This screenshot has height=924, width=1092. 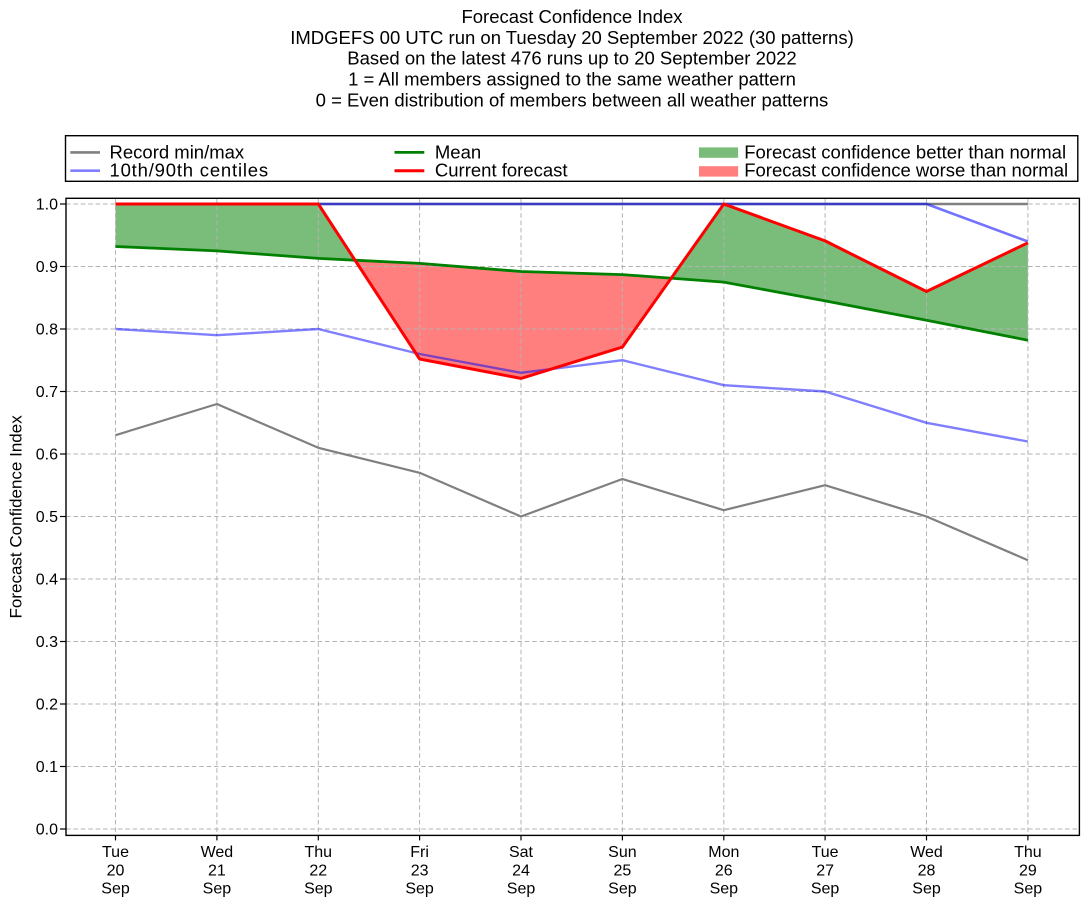 I want to click on svg-text: Record min/max, so click(x=177, y=151).